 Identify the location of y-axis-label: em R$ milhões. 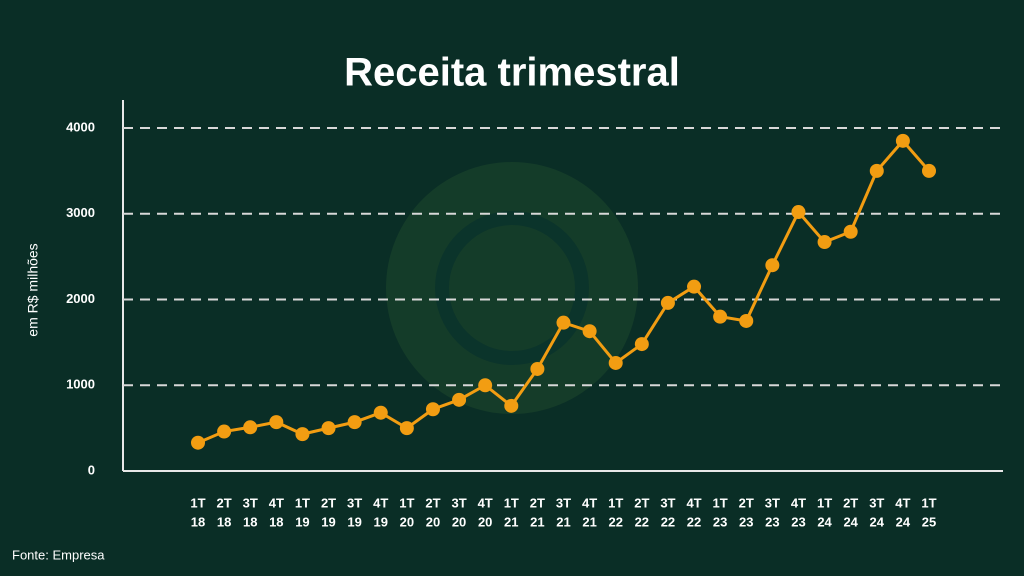
(33, 289).